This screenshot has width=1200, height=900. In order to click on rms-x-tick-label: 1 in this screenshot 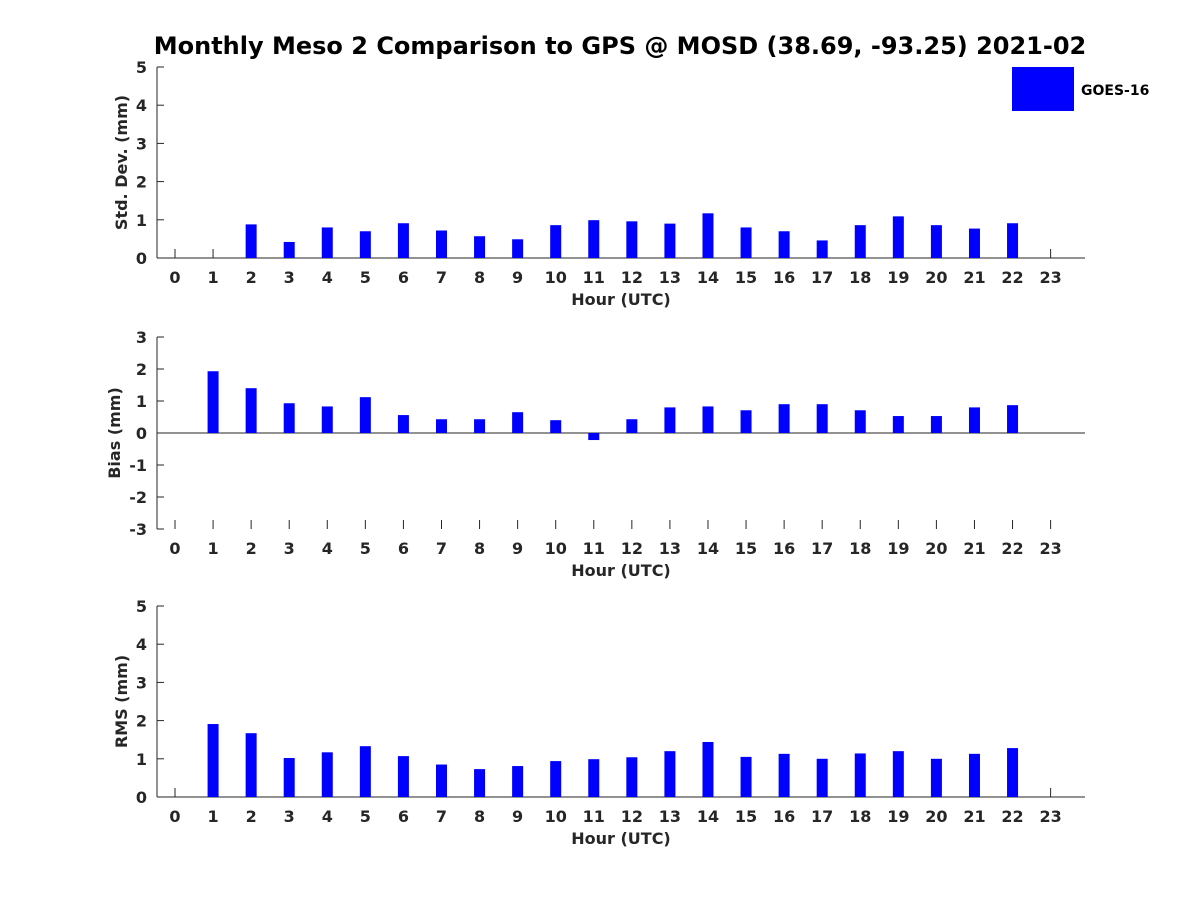, I will do `click(212, 816)`.